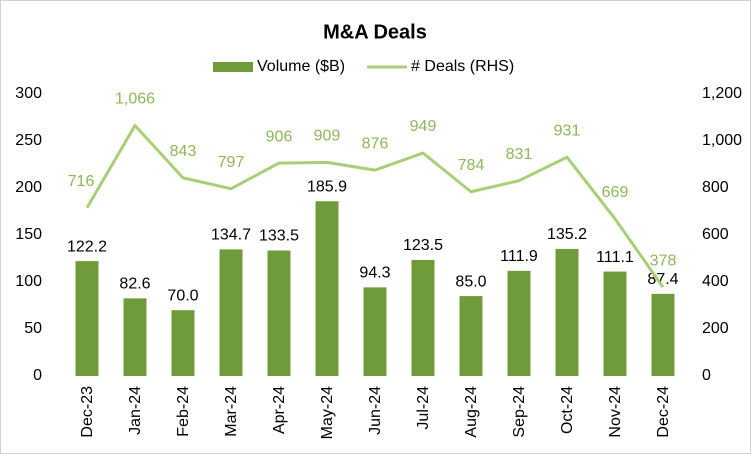 The width and height of the screenshot is (751, 454). I want to click on bar-value-label: 111.1, so click(615, 257).